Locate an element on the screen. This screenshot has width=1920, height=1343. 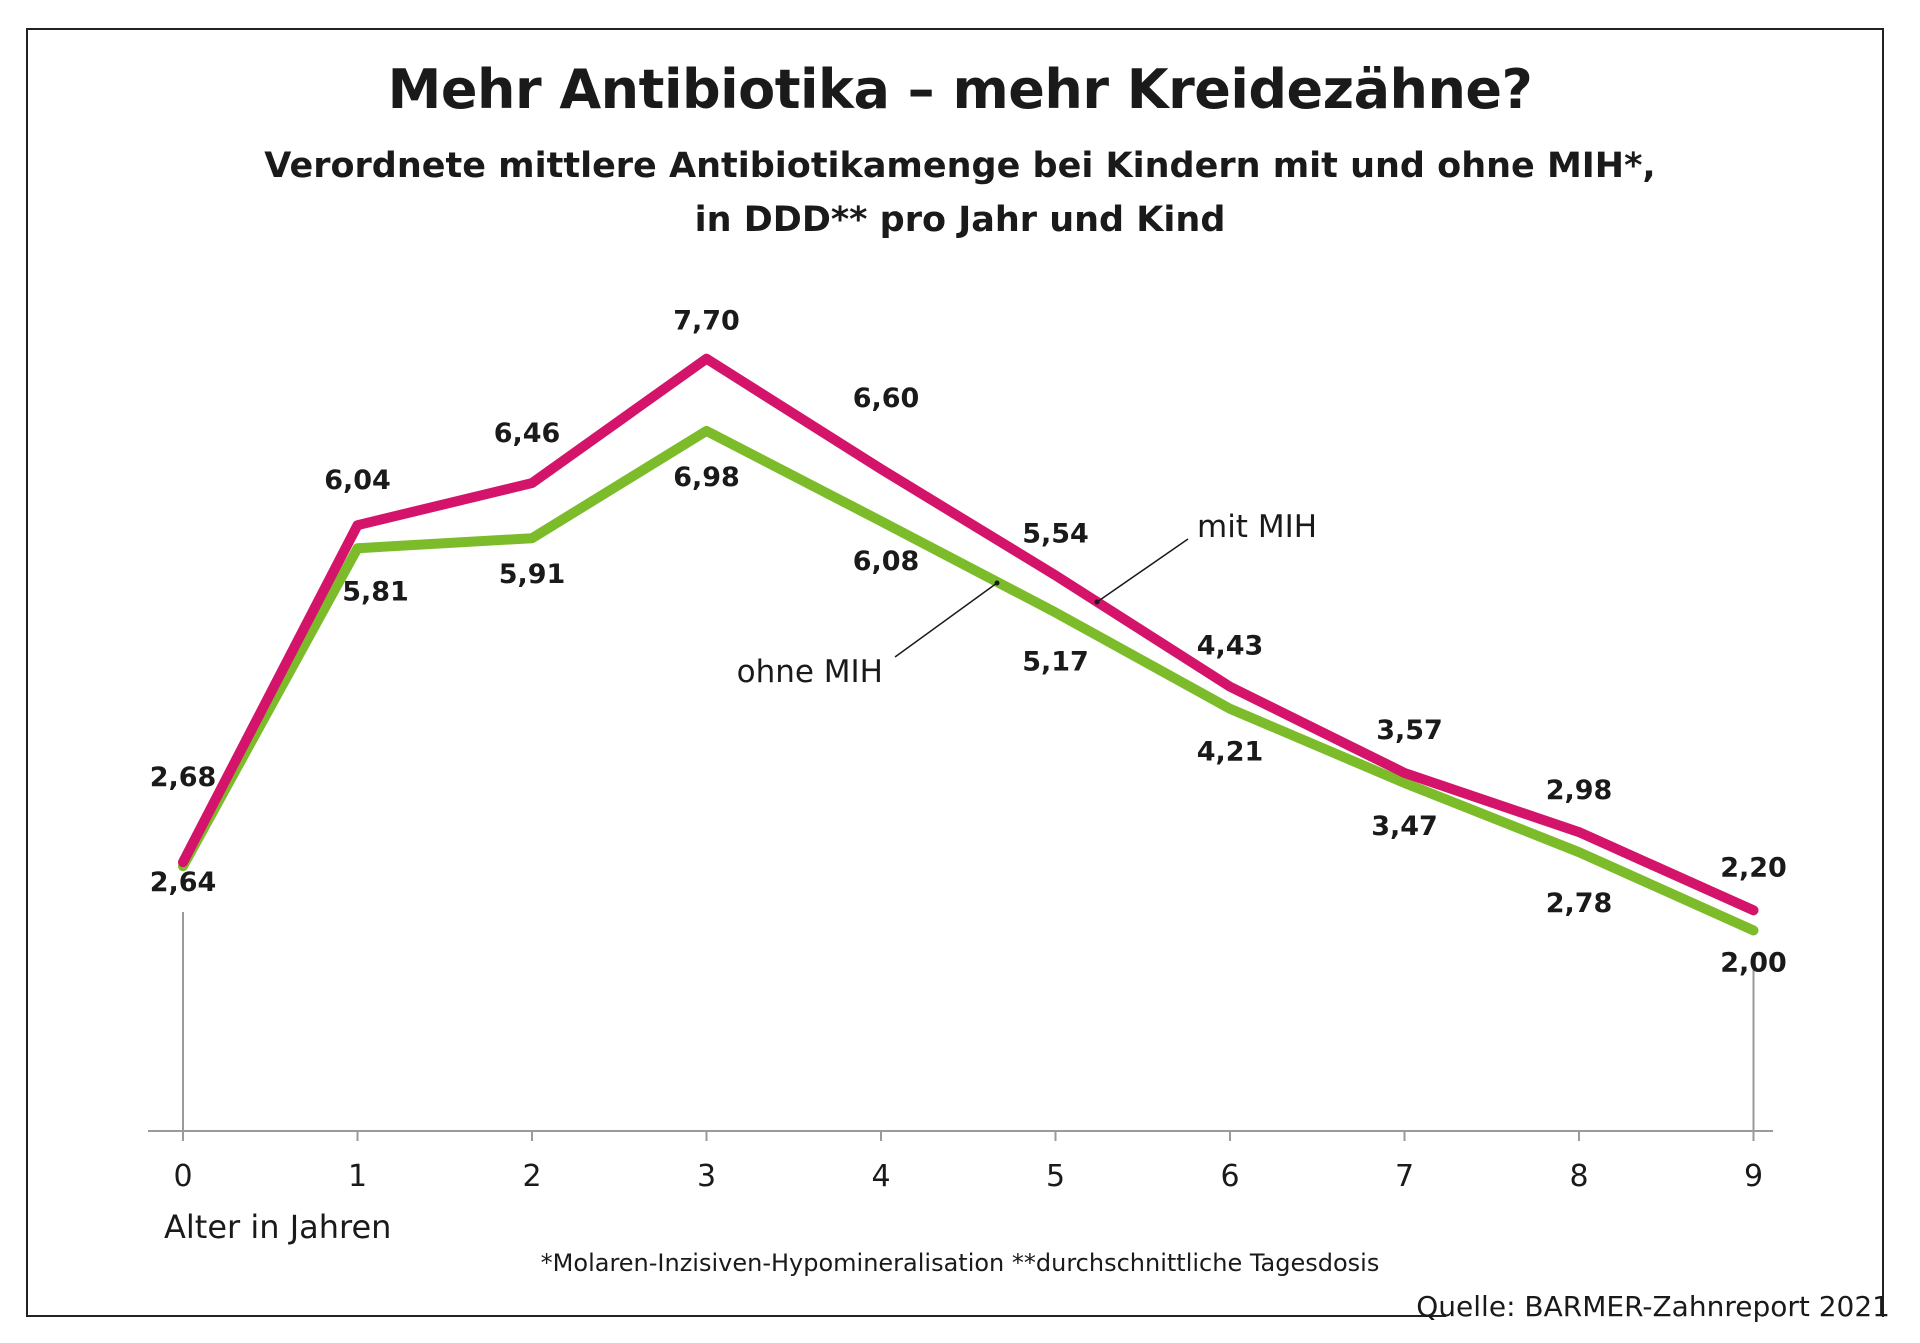
chart-frame-bottom is located at coordinates (736, 1316).